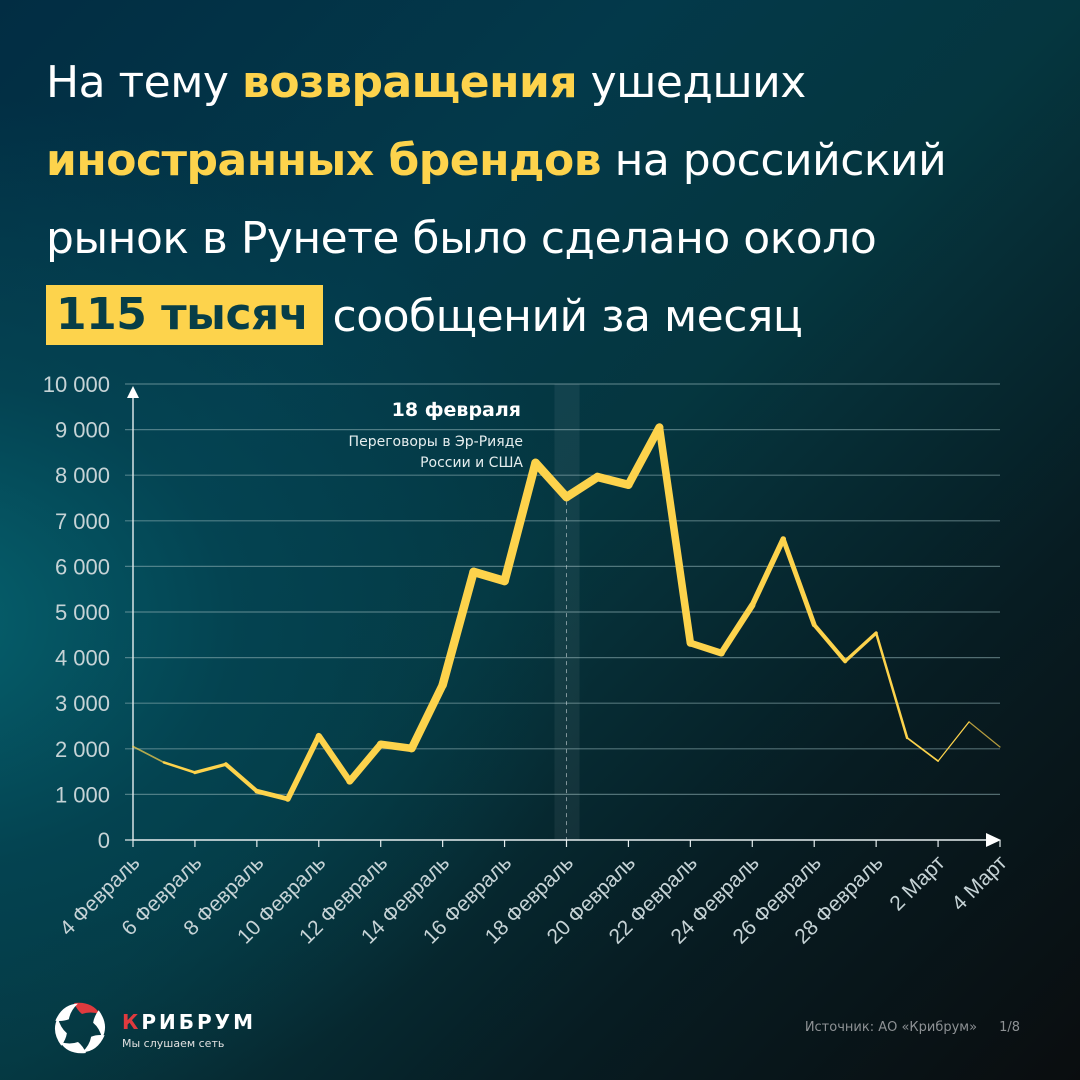  What do you see at coordinates (173, 1043) in the screenshot?
I see `brand-tagline: Мы слушаем сеть` at bounding box center [173, 1043].